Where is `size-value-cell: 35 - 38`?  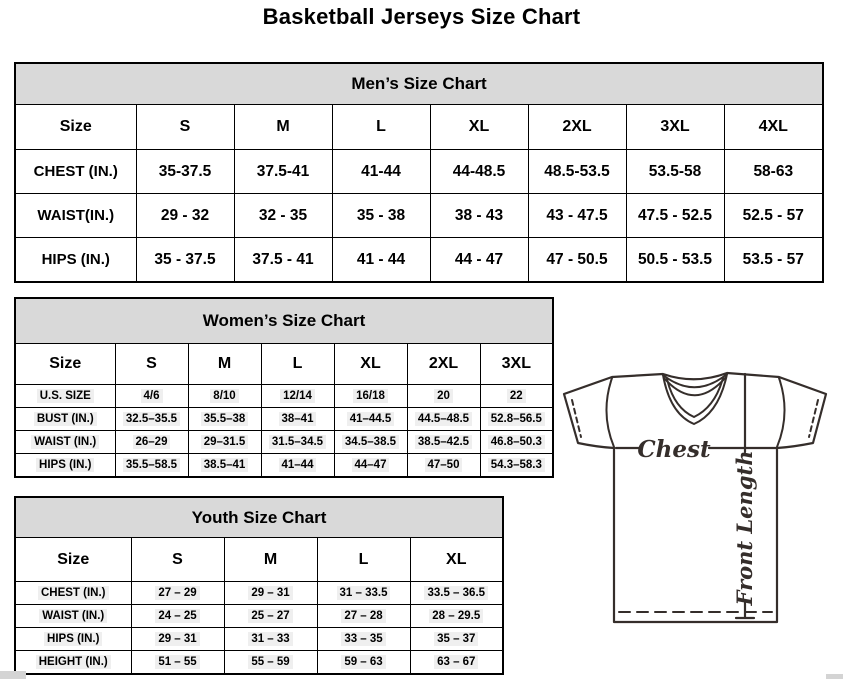
size-value-cell: 35 - 38 is located at coordinates (381, 215).